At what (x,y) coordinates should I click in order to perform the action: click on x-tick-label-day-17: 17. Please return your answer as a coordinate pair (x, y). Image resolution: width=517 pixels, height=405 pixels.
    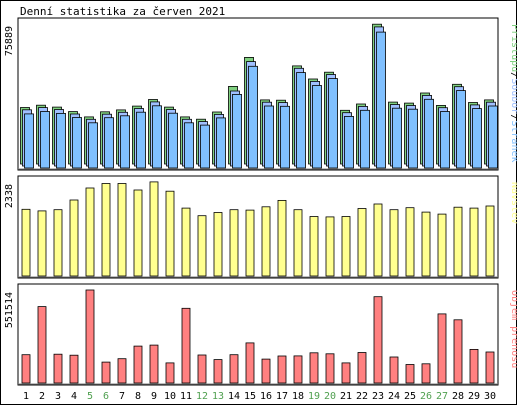
    Looking at the image, I should click on (282, 396).